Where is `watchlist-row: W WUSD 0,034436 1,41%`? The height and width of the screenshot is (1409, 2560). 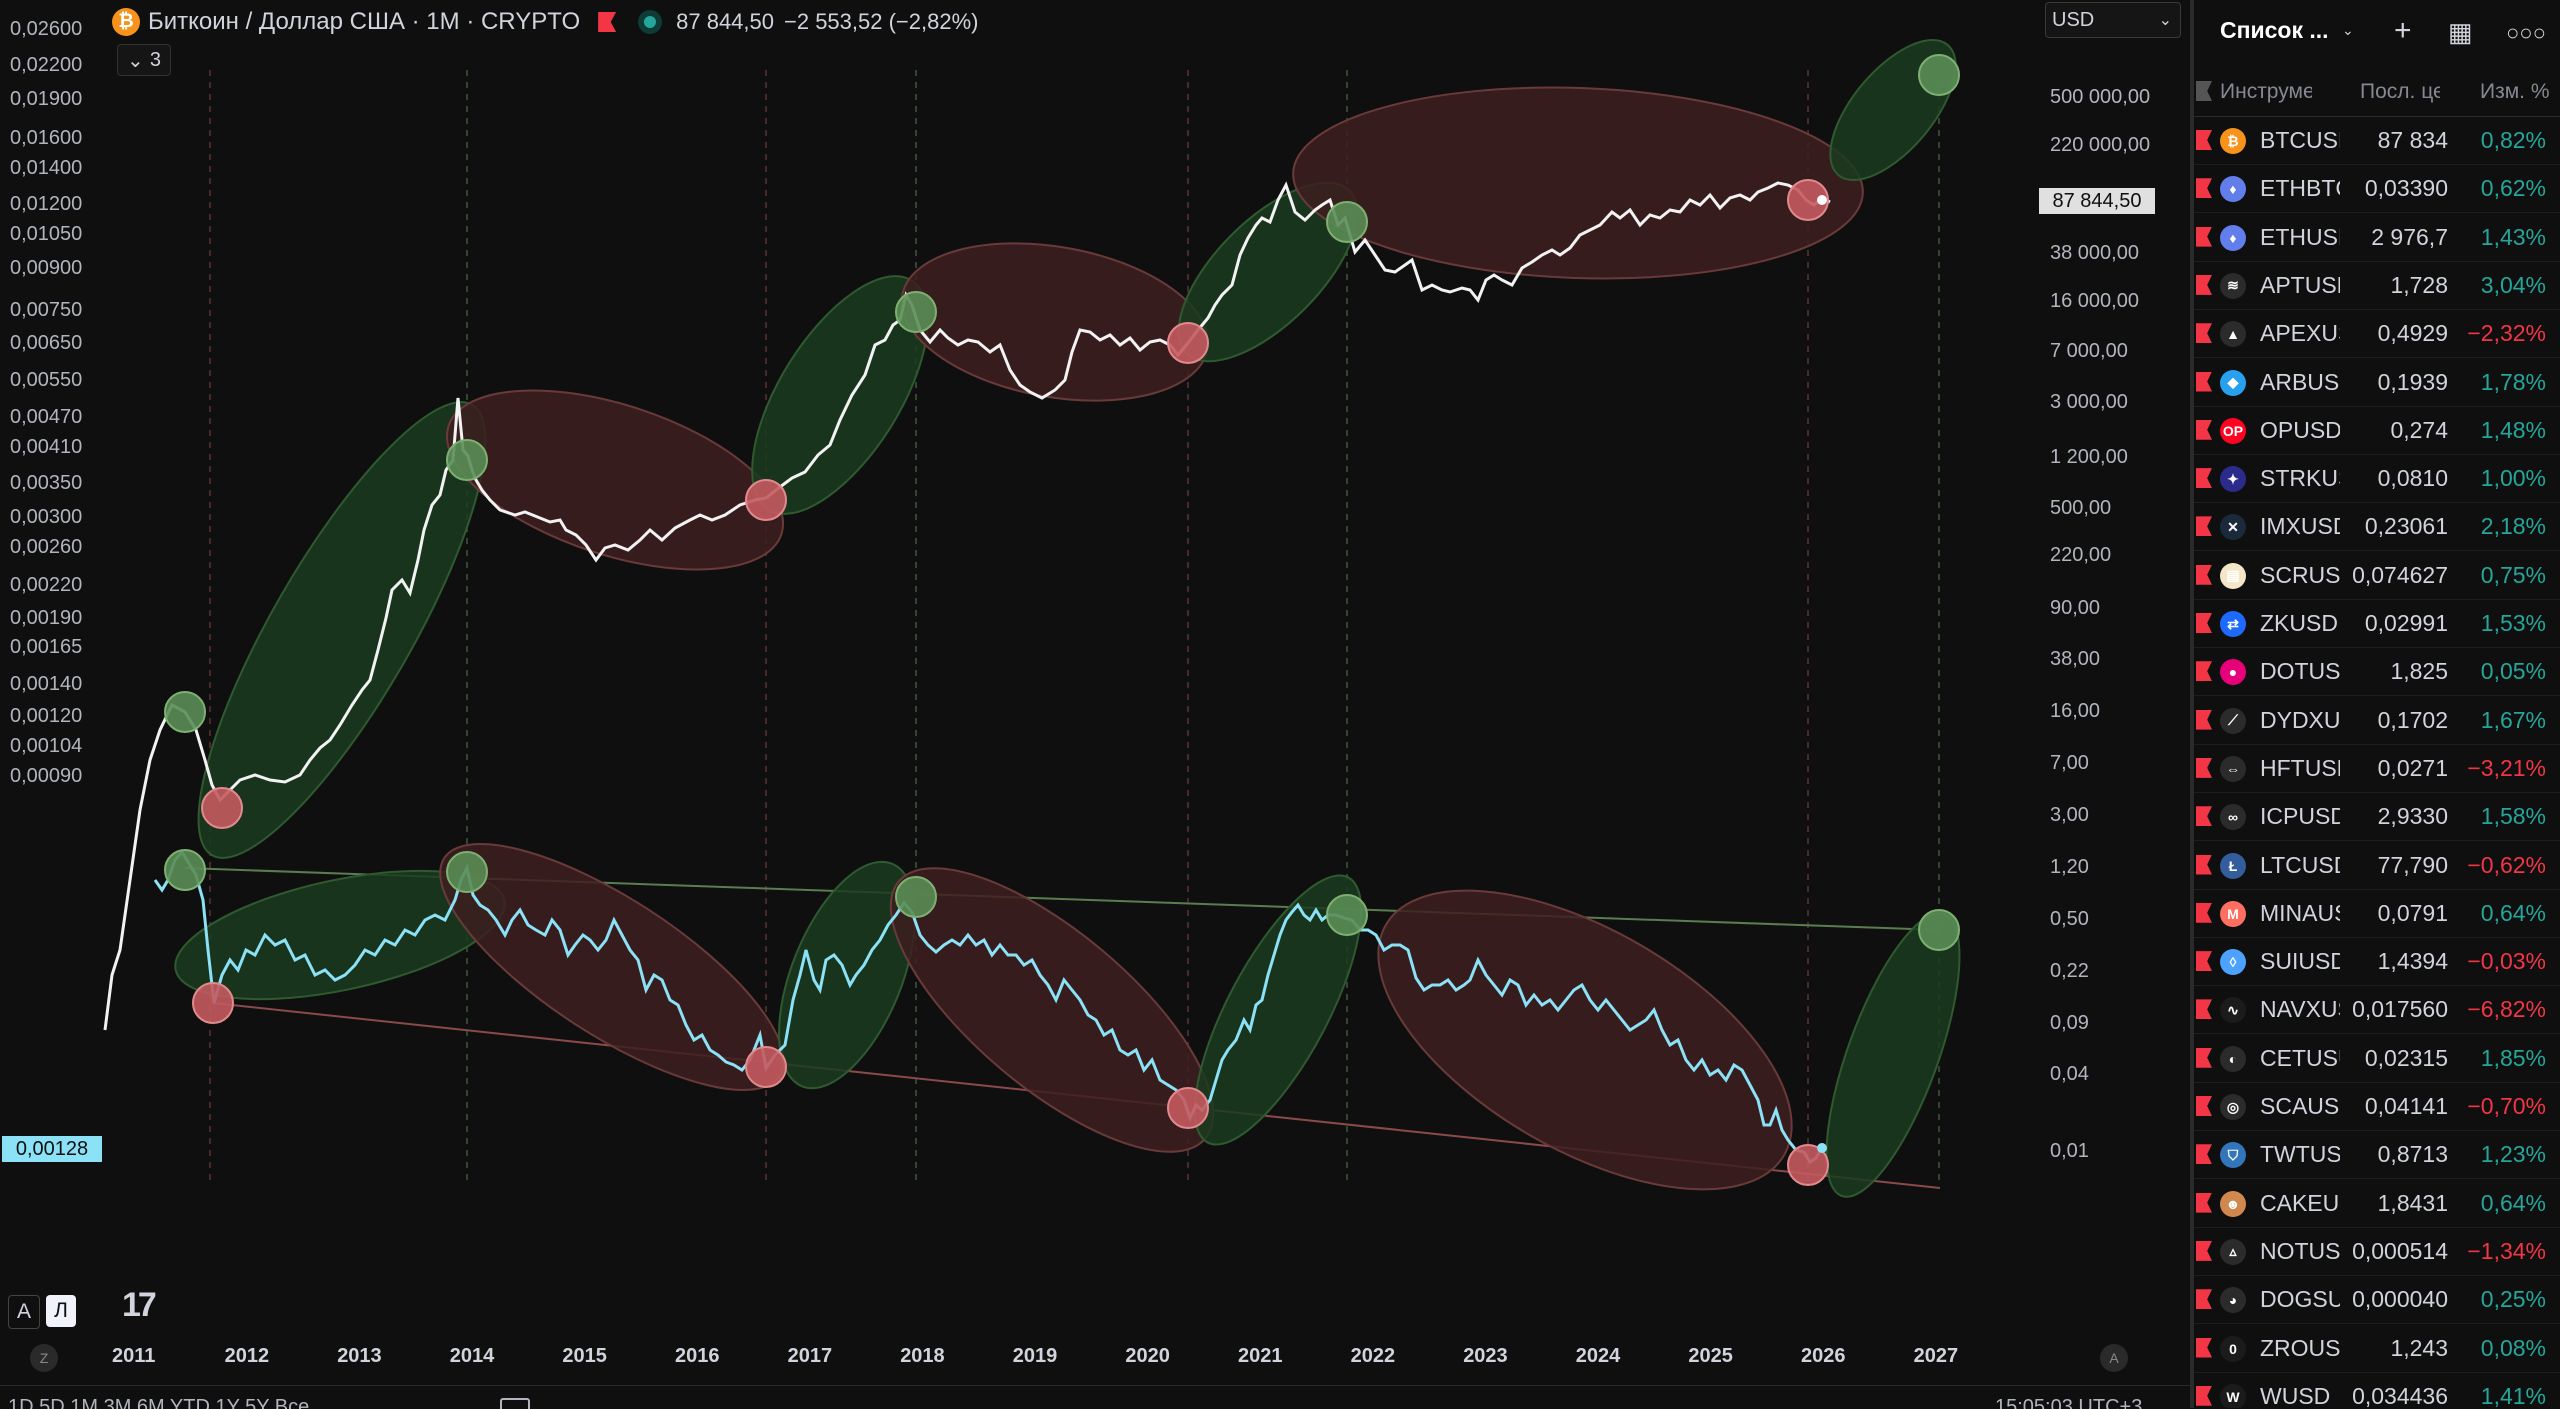
watchlist-row: W WUSD 0,034436 1,41% is located at coordinates (2377, 1390).